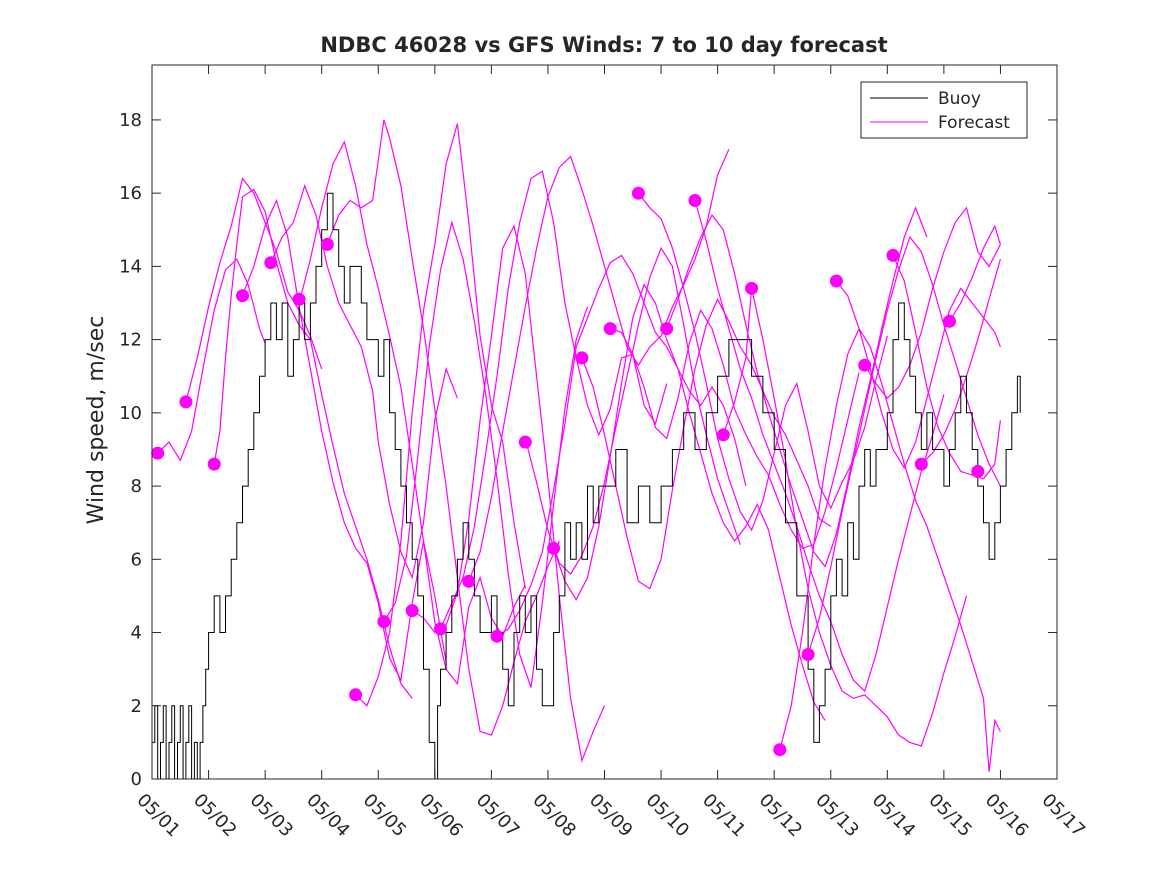 This screenshot has height=875, width=1167. Describe the element at coordinates (215, 816) in the screenshot. I see `x-tick-label: 05/02` at that location.